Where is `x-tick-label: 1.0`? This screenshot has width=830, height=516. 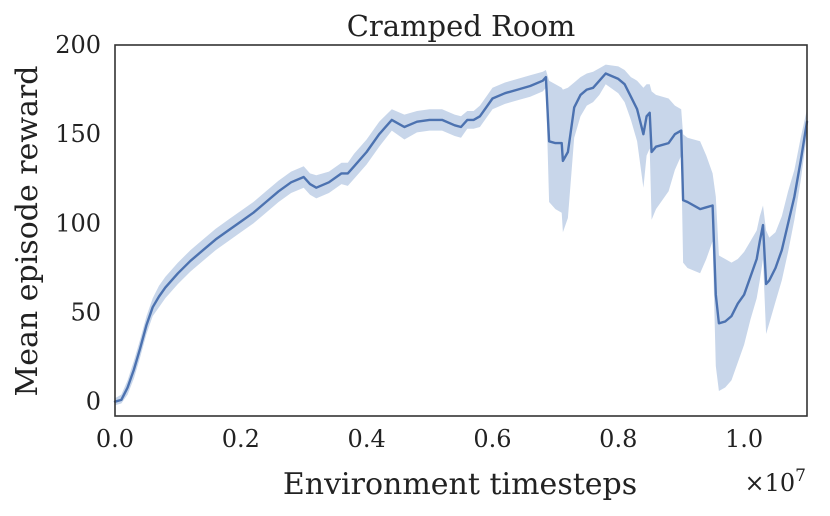 x-tick-label: 1.0 is located at coordinates (744, 439).